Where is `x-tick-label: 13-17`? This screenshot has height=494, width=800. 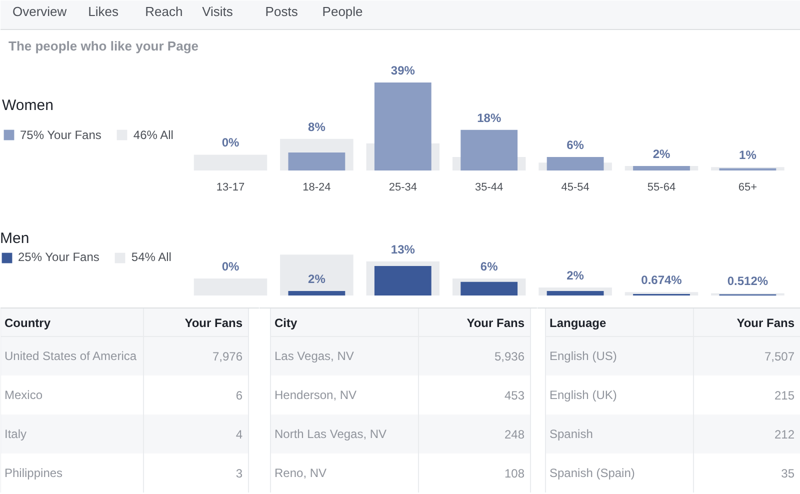
x-tick-label: 13-17 is located at coordinates (230, 188).